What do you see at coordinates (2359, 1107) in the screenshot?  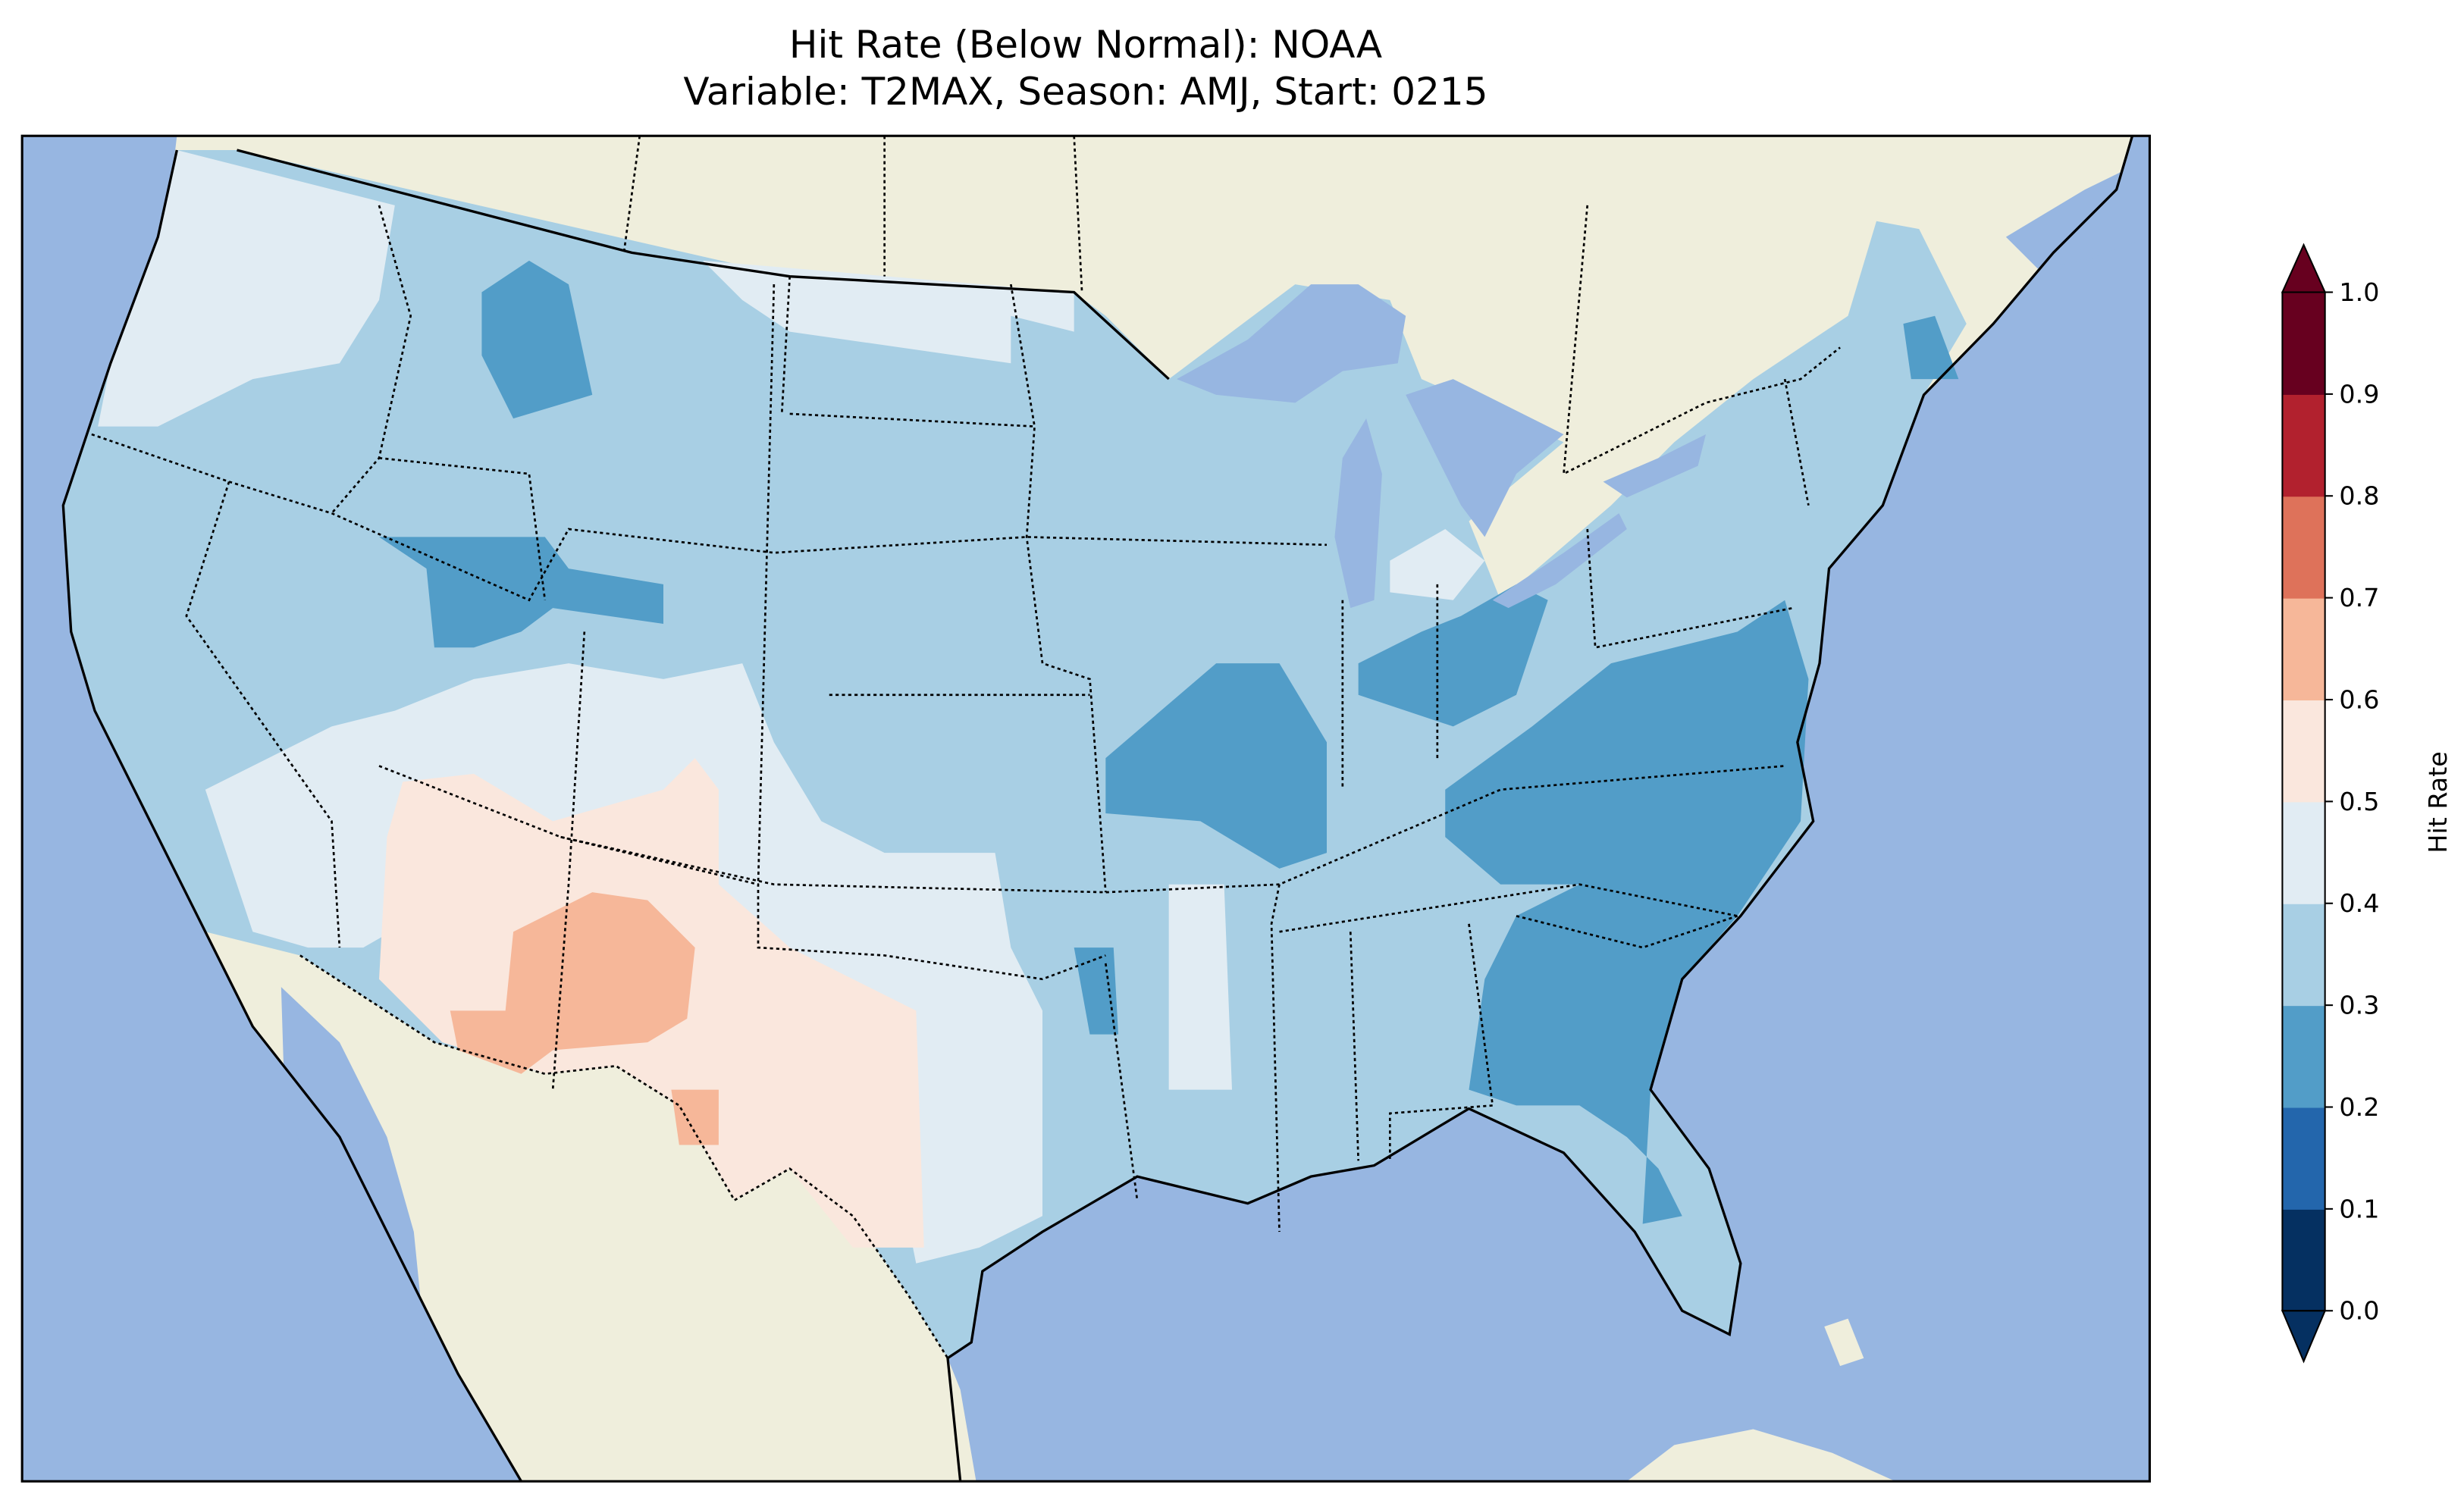 I see `colorbar-tick-label: 0.2` at bounding box center [2359, 1107].